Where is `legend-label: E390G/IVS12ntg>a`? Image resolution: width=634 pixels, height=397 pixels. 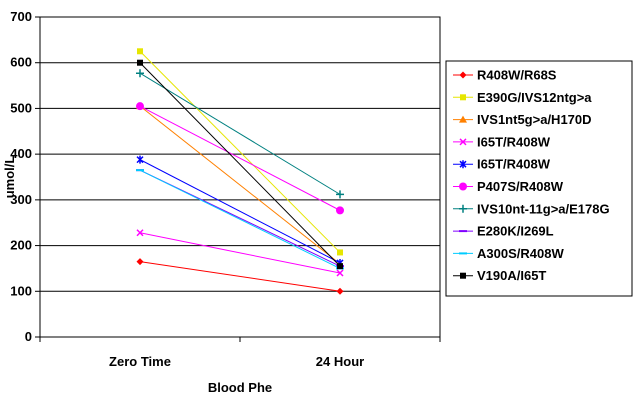 legend-label: E390G/IVS12ntg>a is located at coordinates (534, 97).